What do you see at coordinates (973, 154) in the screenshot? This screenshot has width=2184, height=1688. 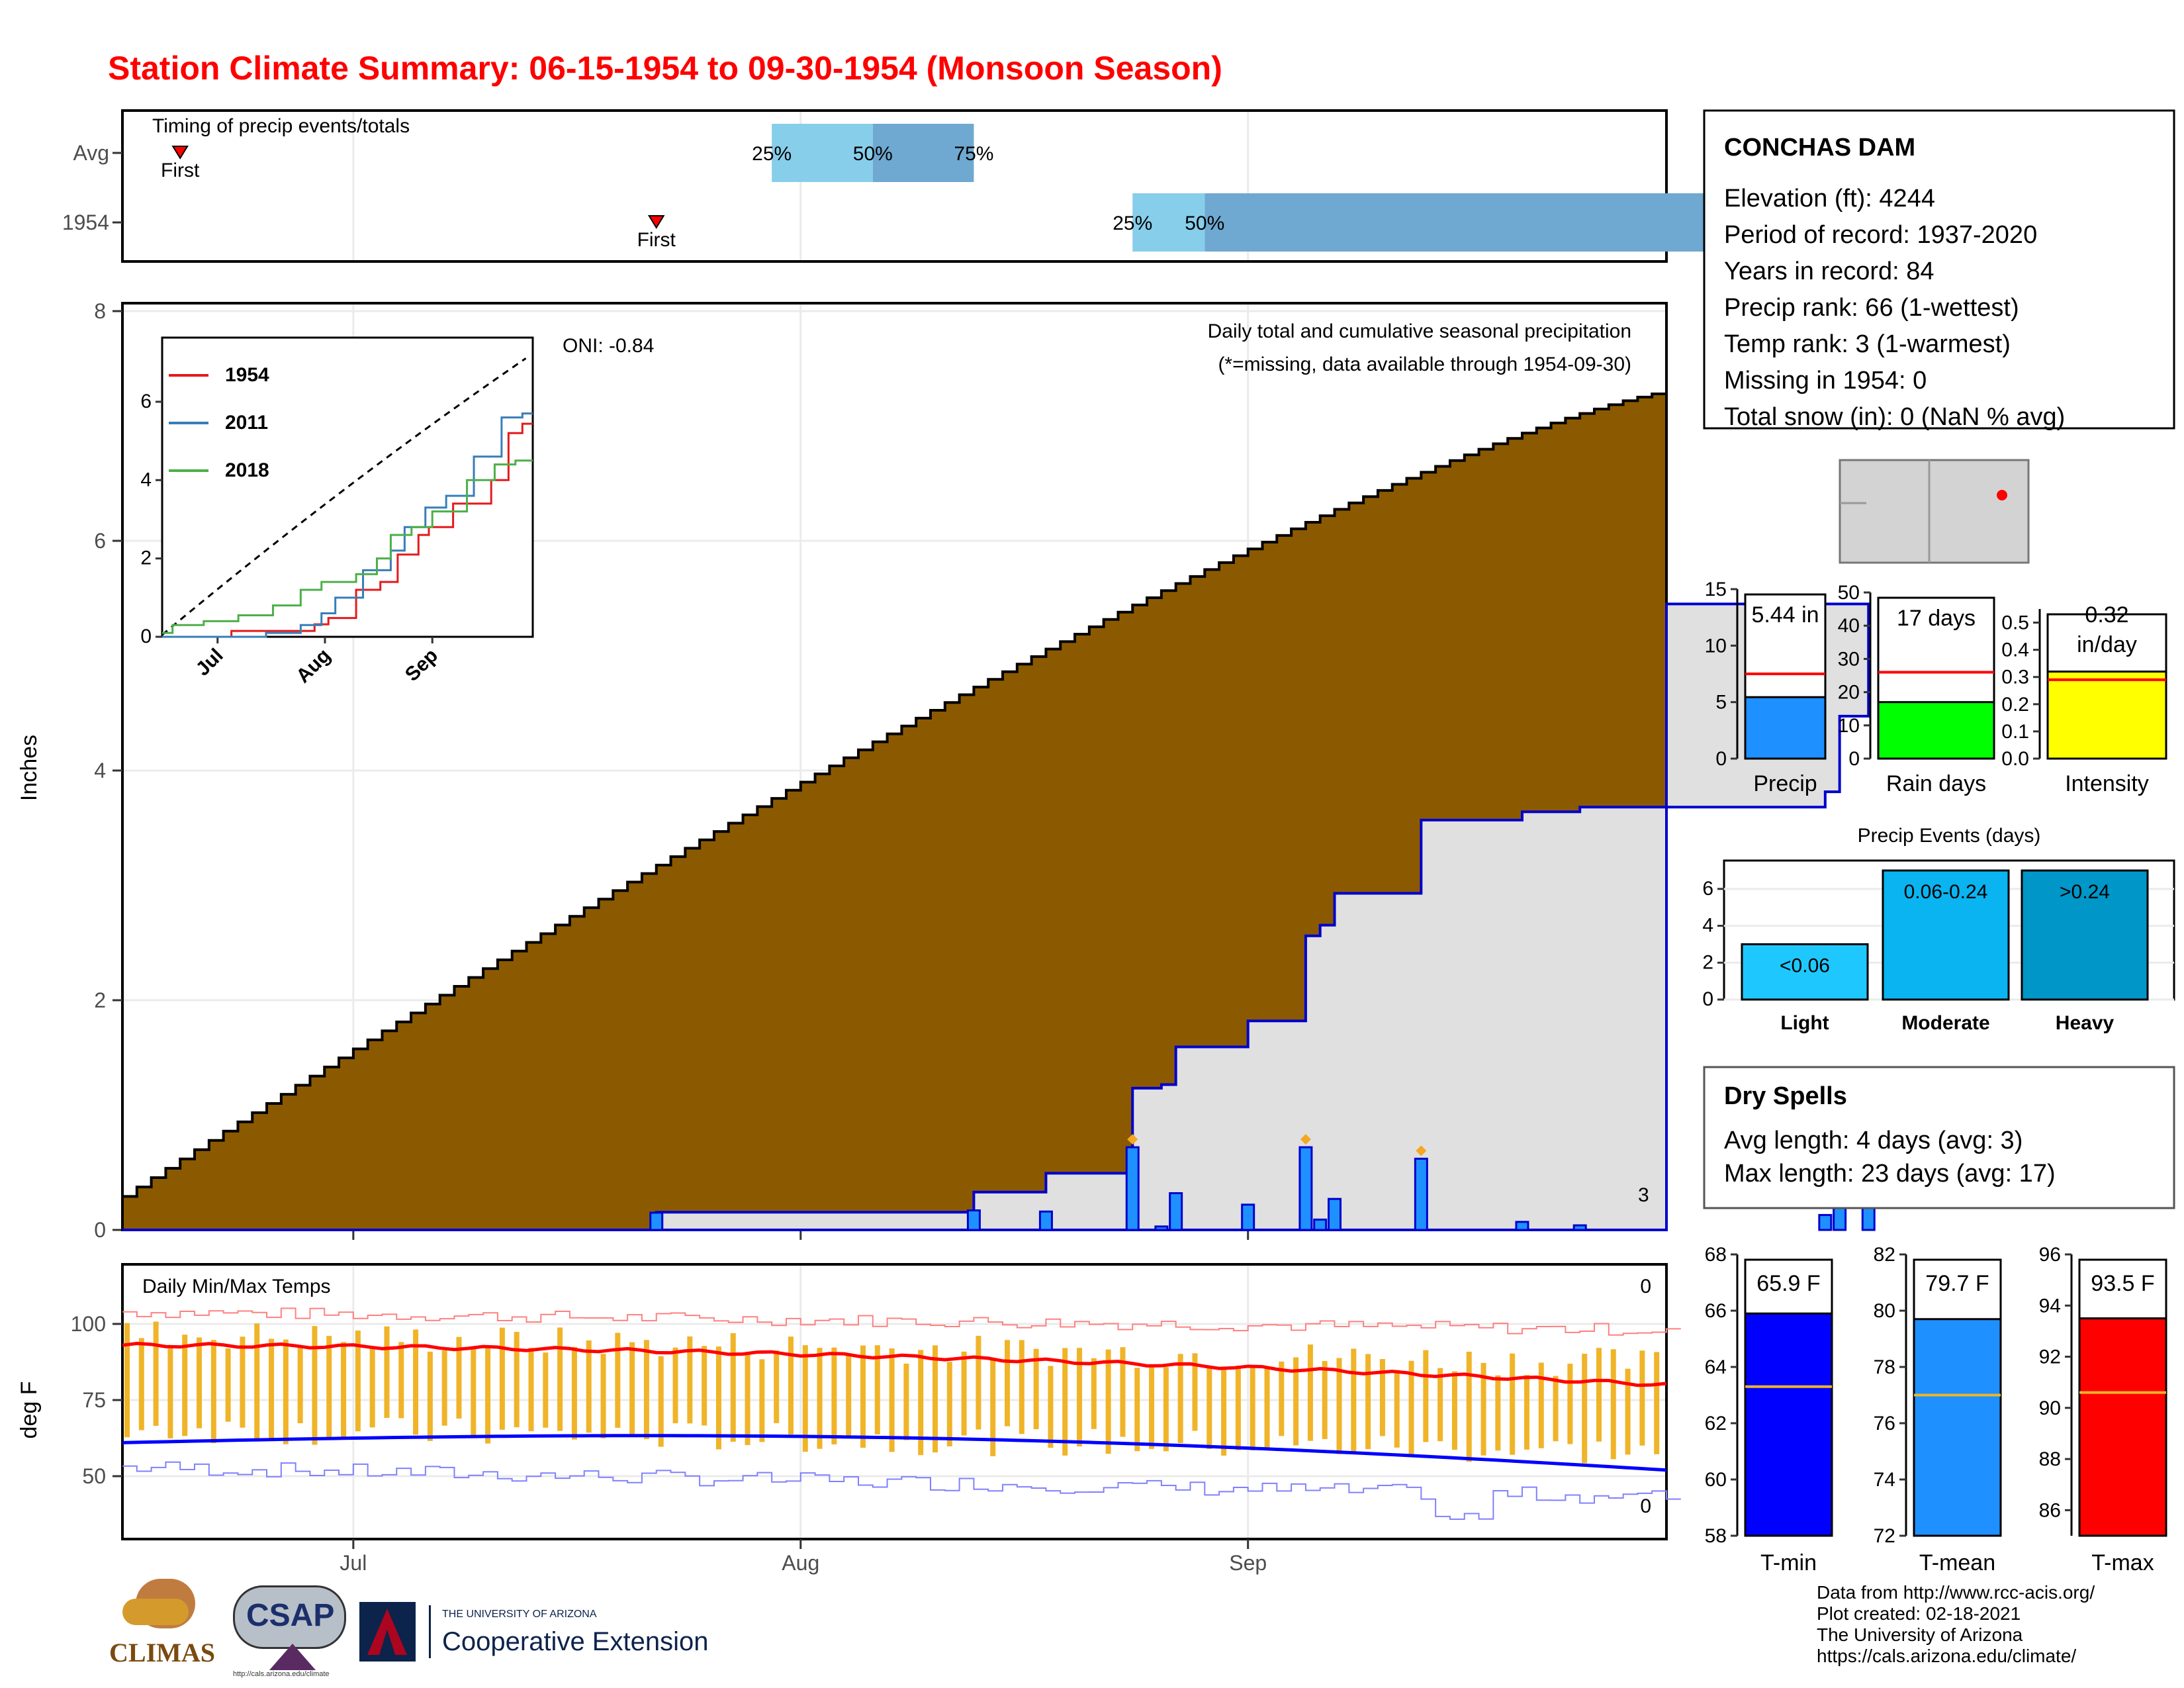 I see `timing-75-label: 75%` at bounding box center [973, 154].